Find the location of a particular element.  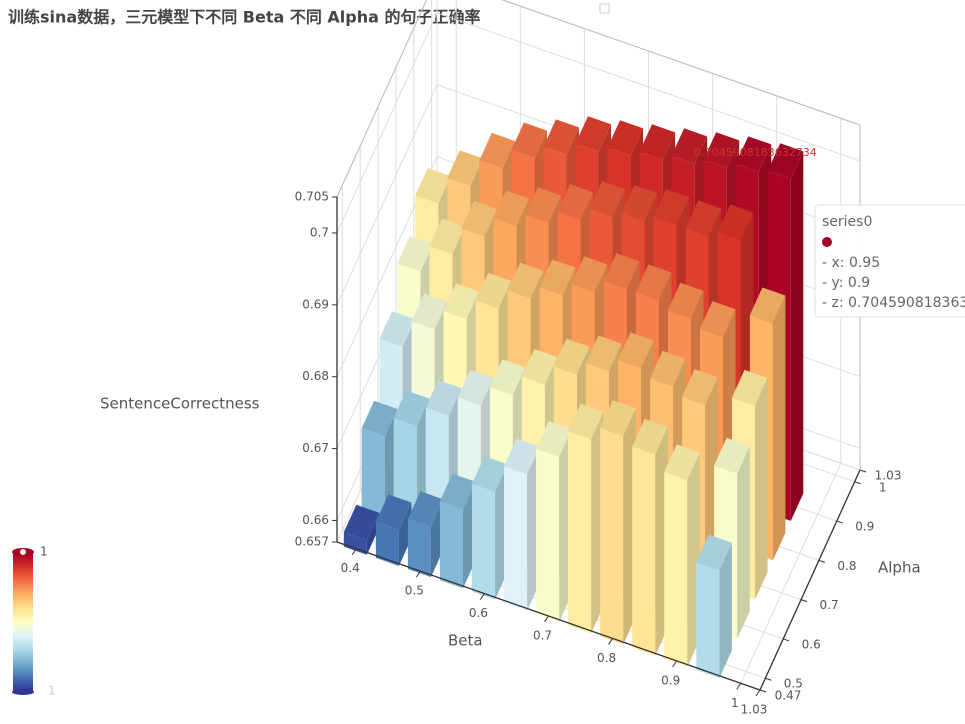

visual-map: 11 is located at coordinates (34, 621).